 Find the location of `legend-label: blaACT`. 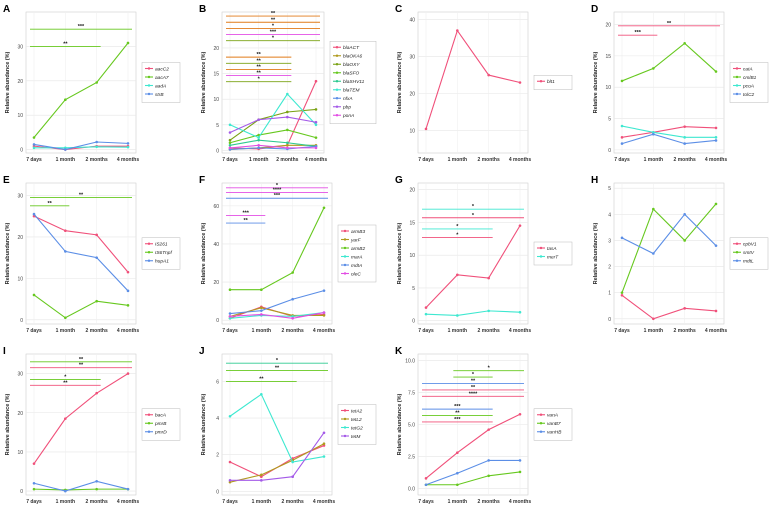

legend-label: blaACT is located at coordinates (351, 48).